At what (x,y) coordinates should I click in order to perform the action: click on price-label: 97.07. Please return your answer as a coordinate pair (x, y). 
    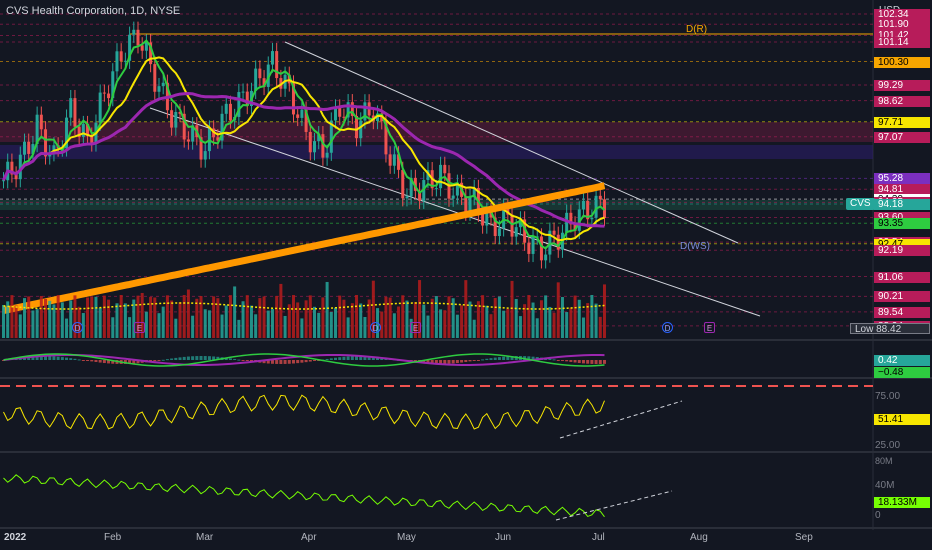
    Looking at the image, I should click on (902, 137).